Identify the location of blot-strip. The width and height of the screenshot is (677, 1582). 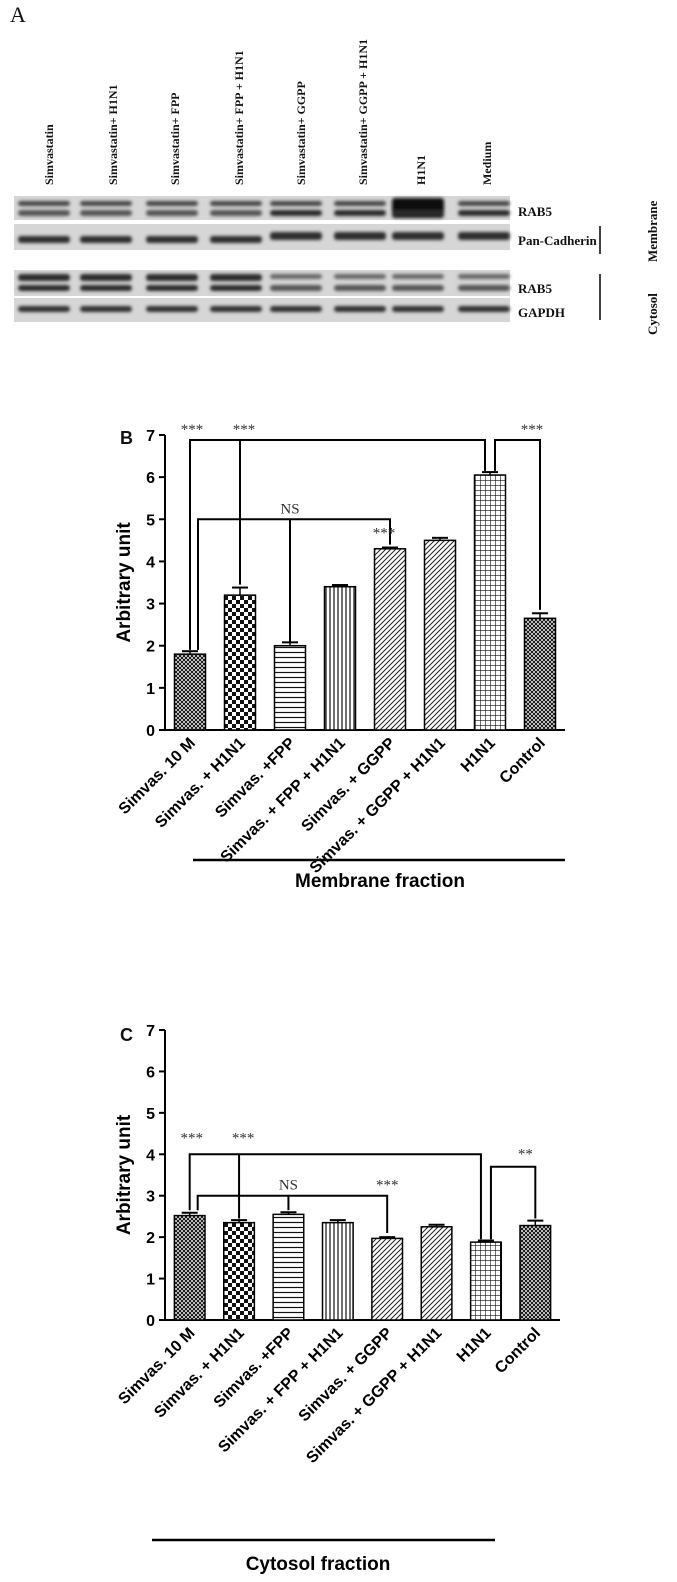
(262, 283).